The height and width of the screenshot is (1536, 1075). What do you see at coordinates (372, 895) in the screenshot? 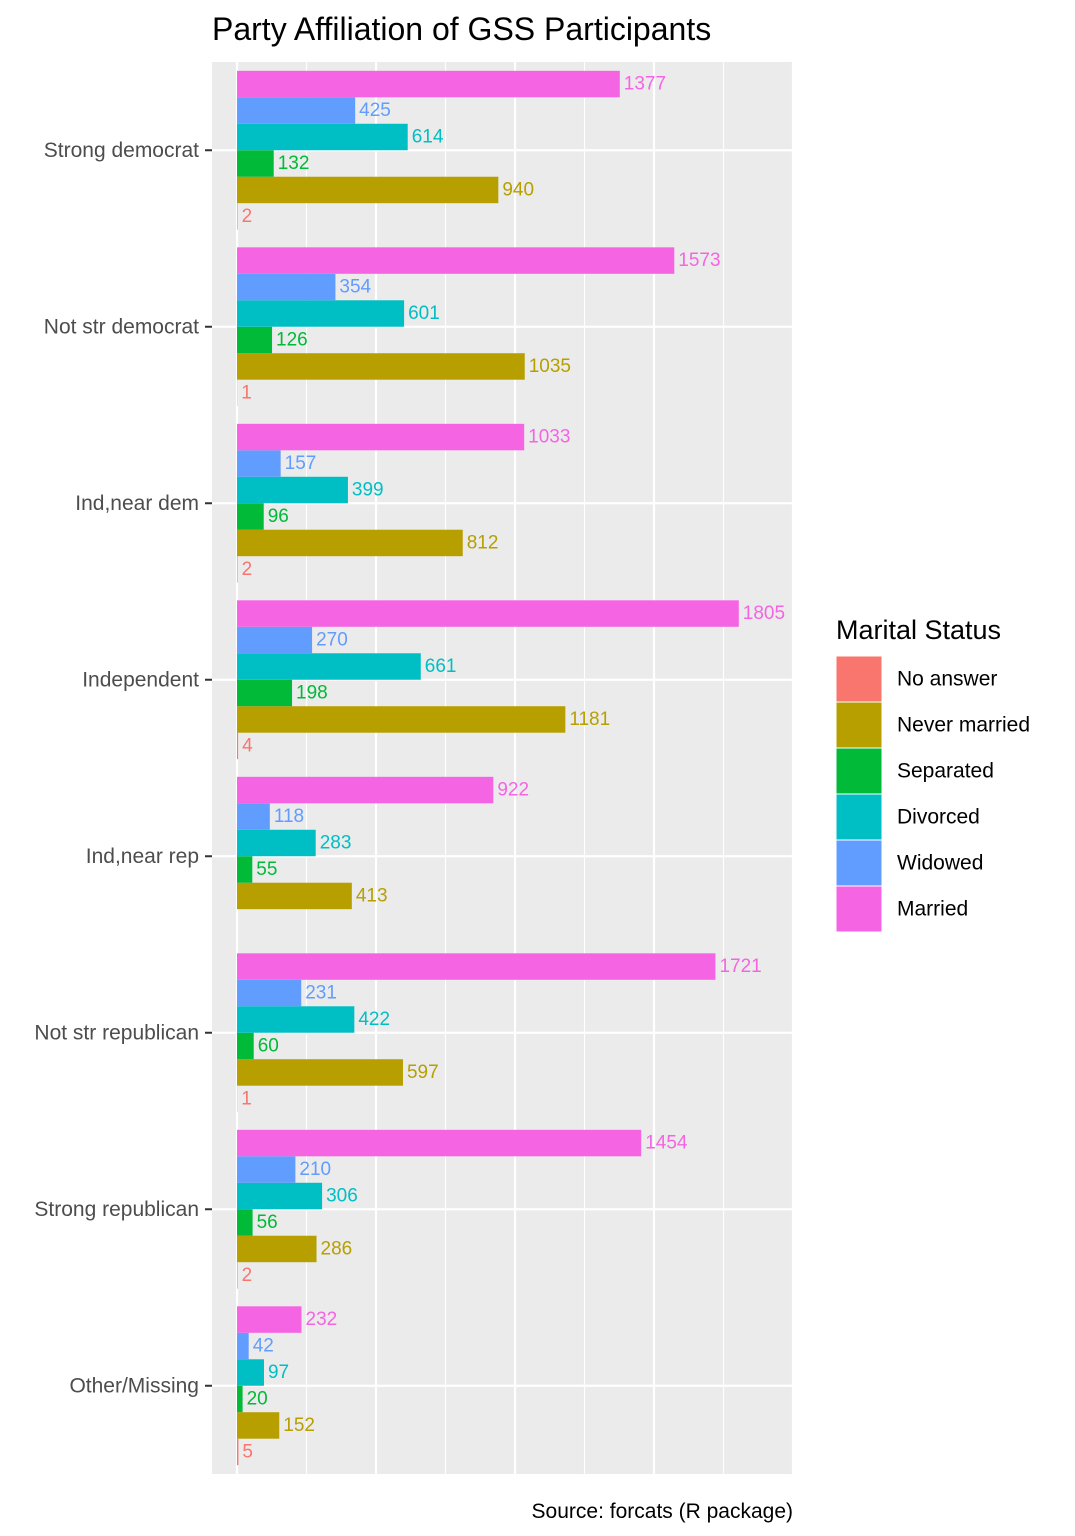
I see `bar-value-label: 413` at bounding box center [372, 895].